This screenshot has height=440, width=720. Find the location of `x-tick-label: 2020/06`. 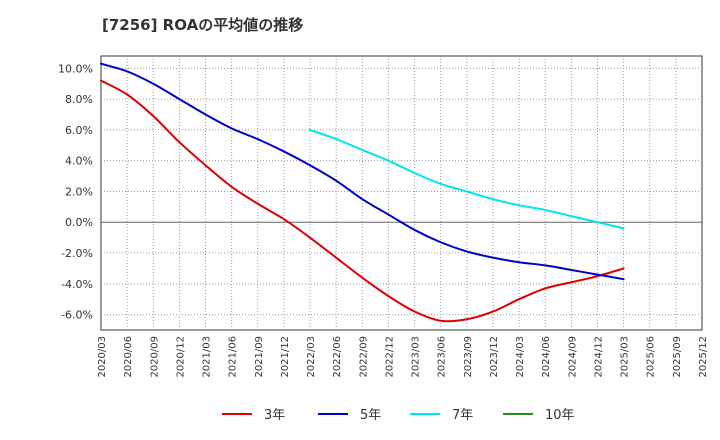

x-tick-label: 2020/06 is located at coordinates (128, 357).